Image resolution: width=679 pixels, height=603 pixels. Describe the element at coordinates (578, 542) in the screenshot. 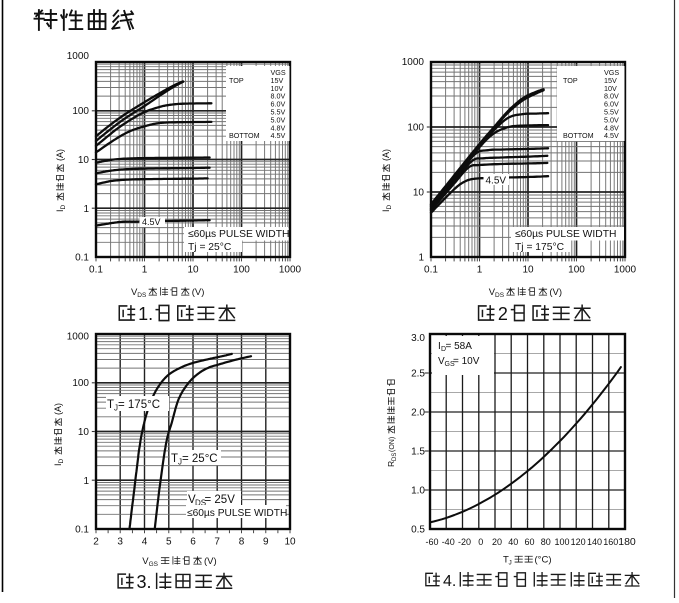

I see `svg-text: 120` at that location.